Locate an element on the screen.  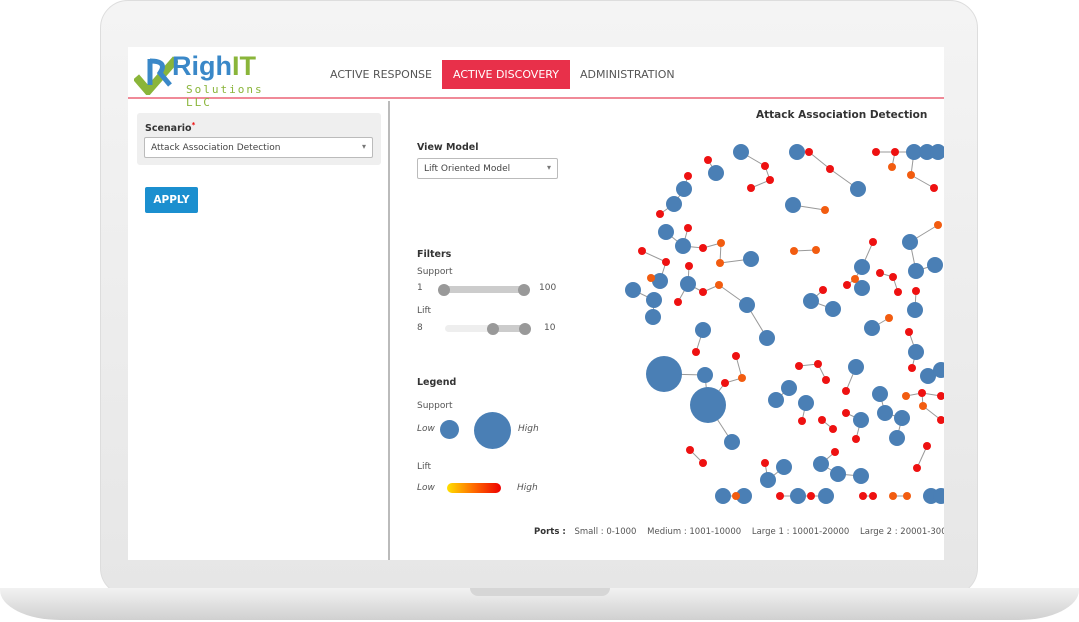
support-slider-max-handle is located at coordinates (524, 289).